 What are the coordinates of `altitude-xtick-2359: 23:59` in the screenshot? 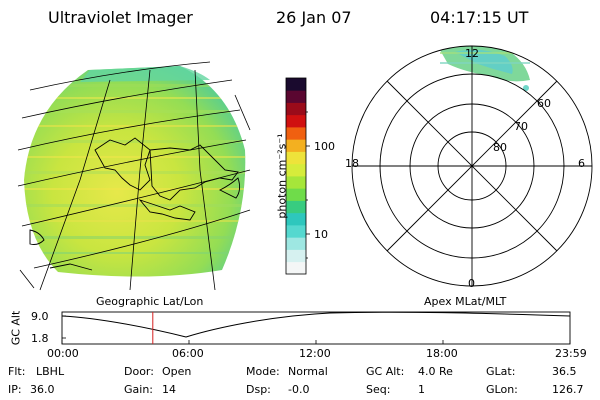 It's located at (571, 353).